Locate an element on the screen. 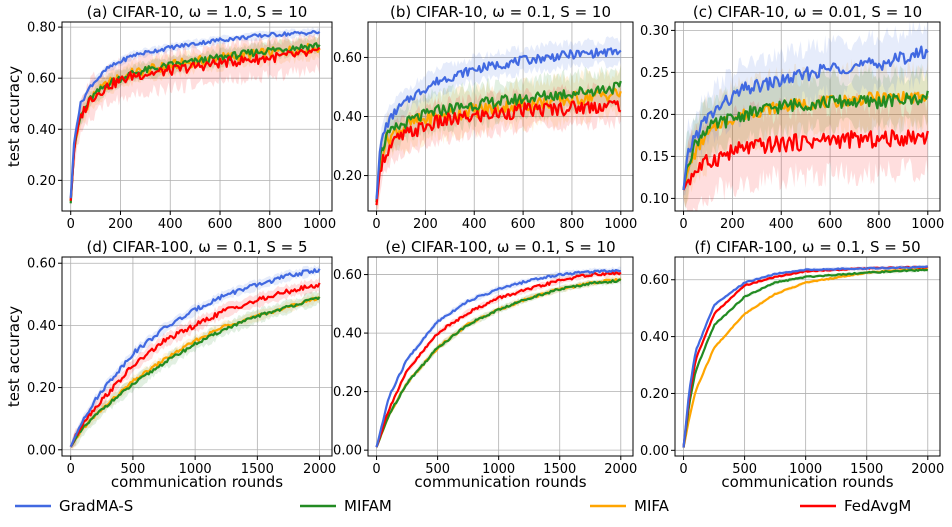 The image size is (952, 527). series-line-mifa is located at coordinates (498, 145).